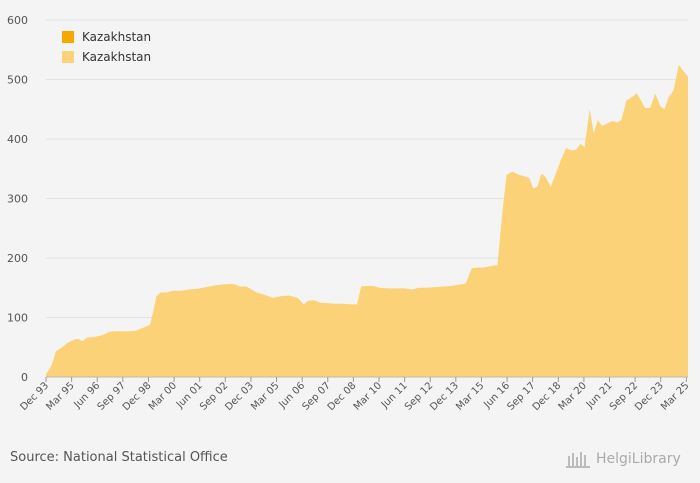 The height and width of the screenshot is (483, 700). I want to click on x-tick-label: Mar 00, so click(163, 396).